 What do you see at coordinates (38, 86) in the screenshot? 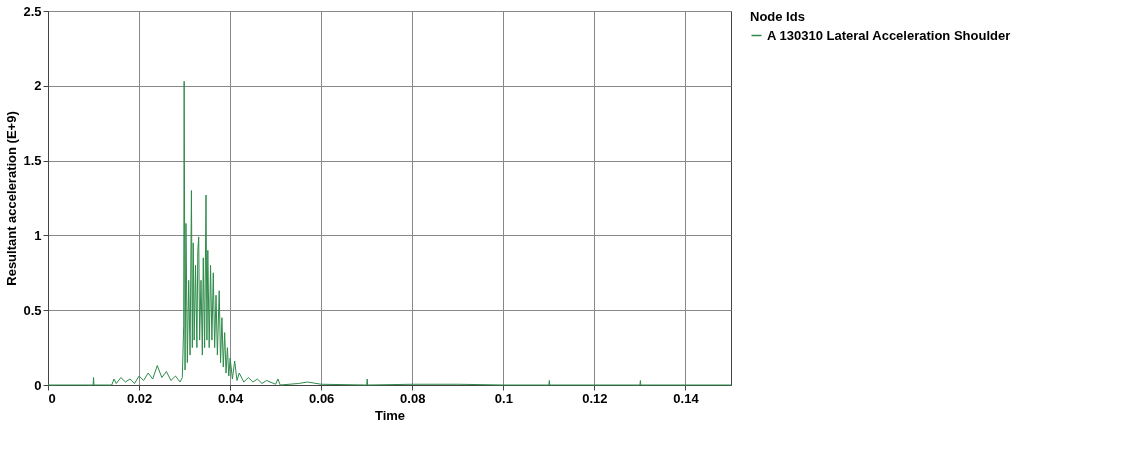
I see `y-tick-label: 2` at bounding box center [38, 86].